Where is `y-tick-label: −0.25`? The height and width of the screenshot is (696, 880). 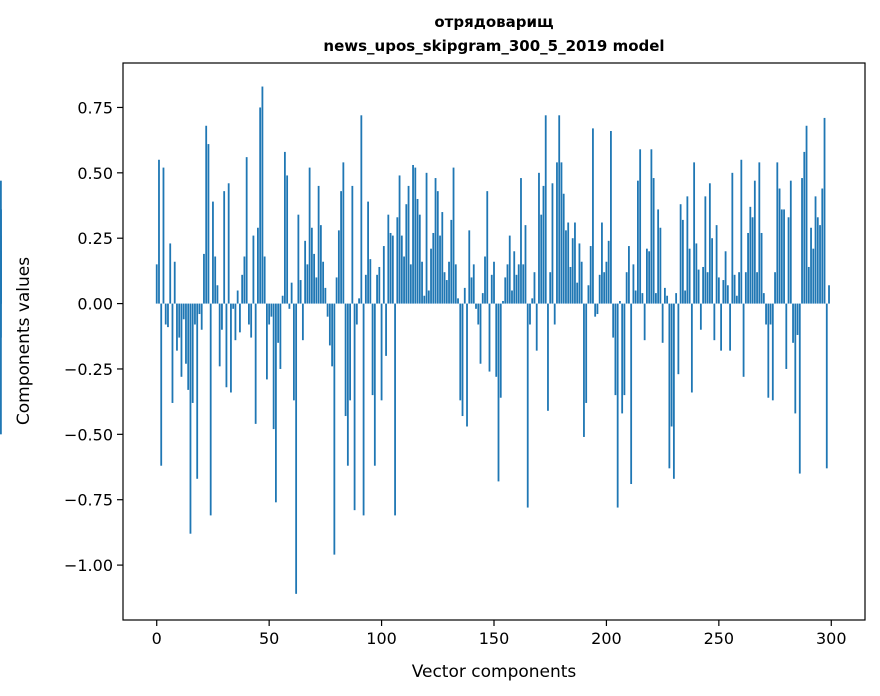 y-tick-label: −0.25 is located at coordinates (88, 369).